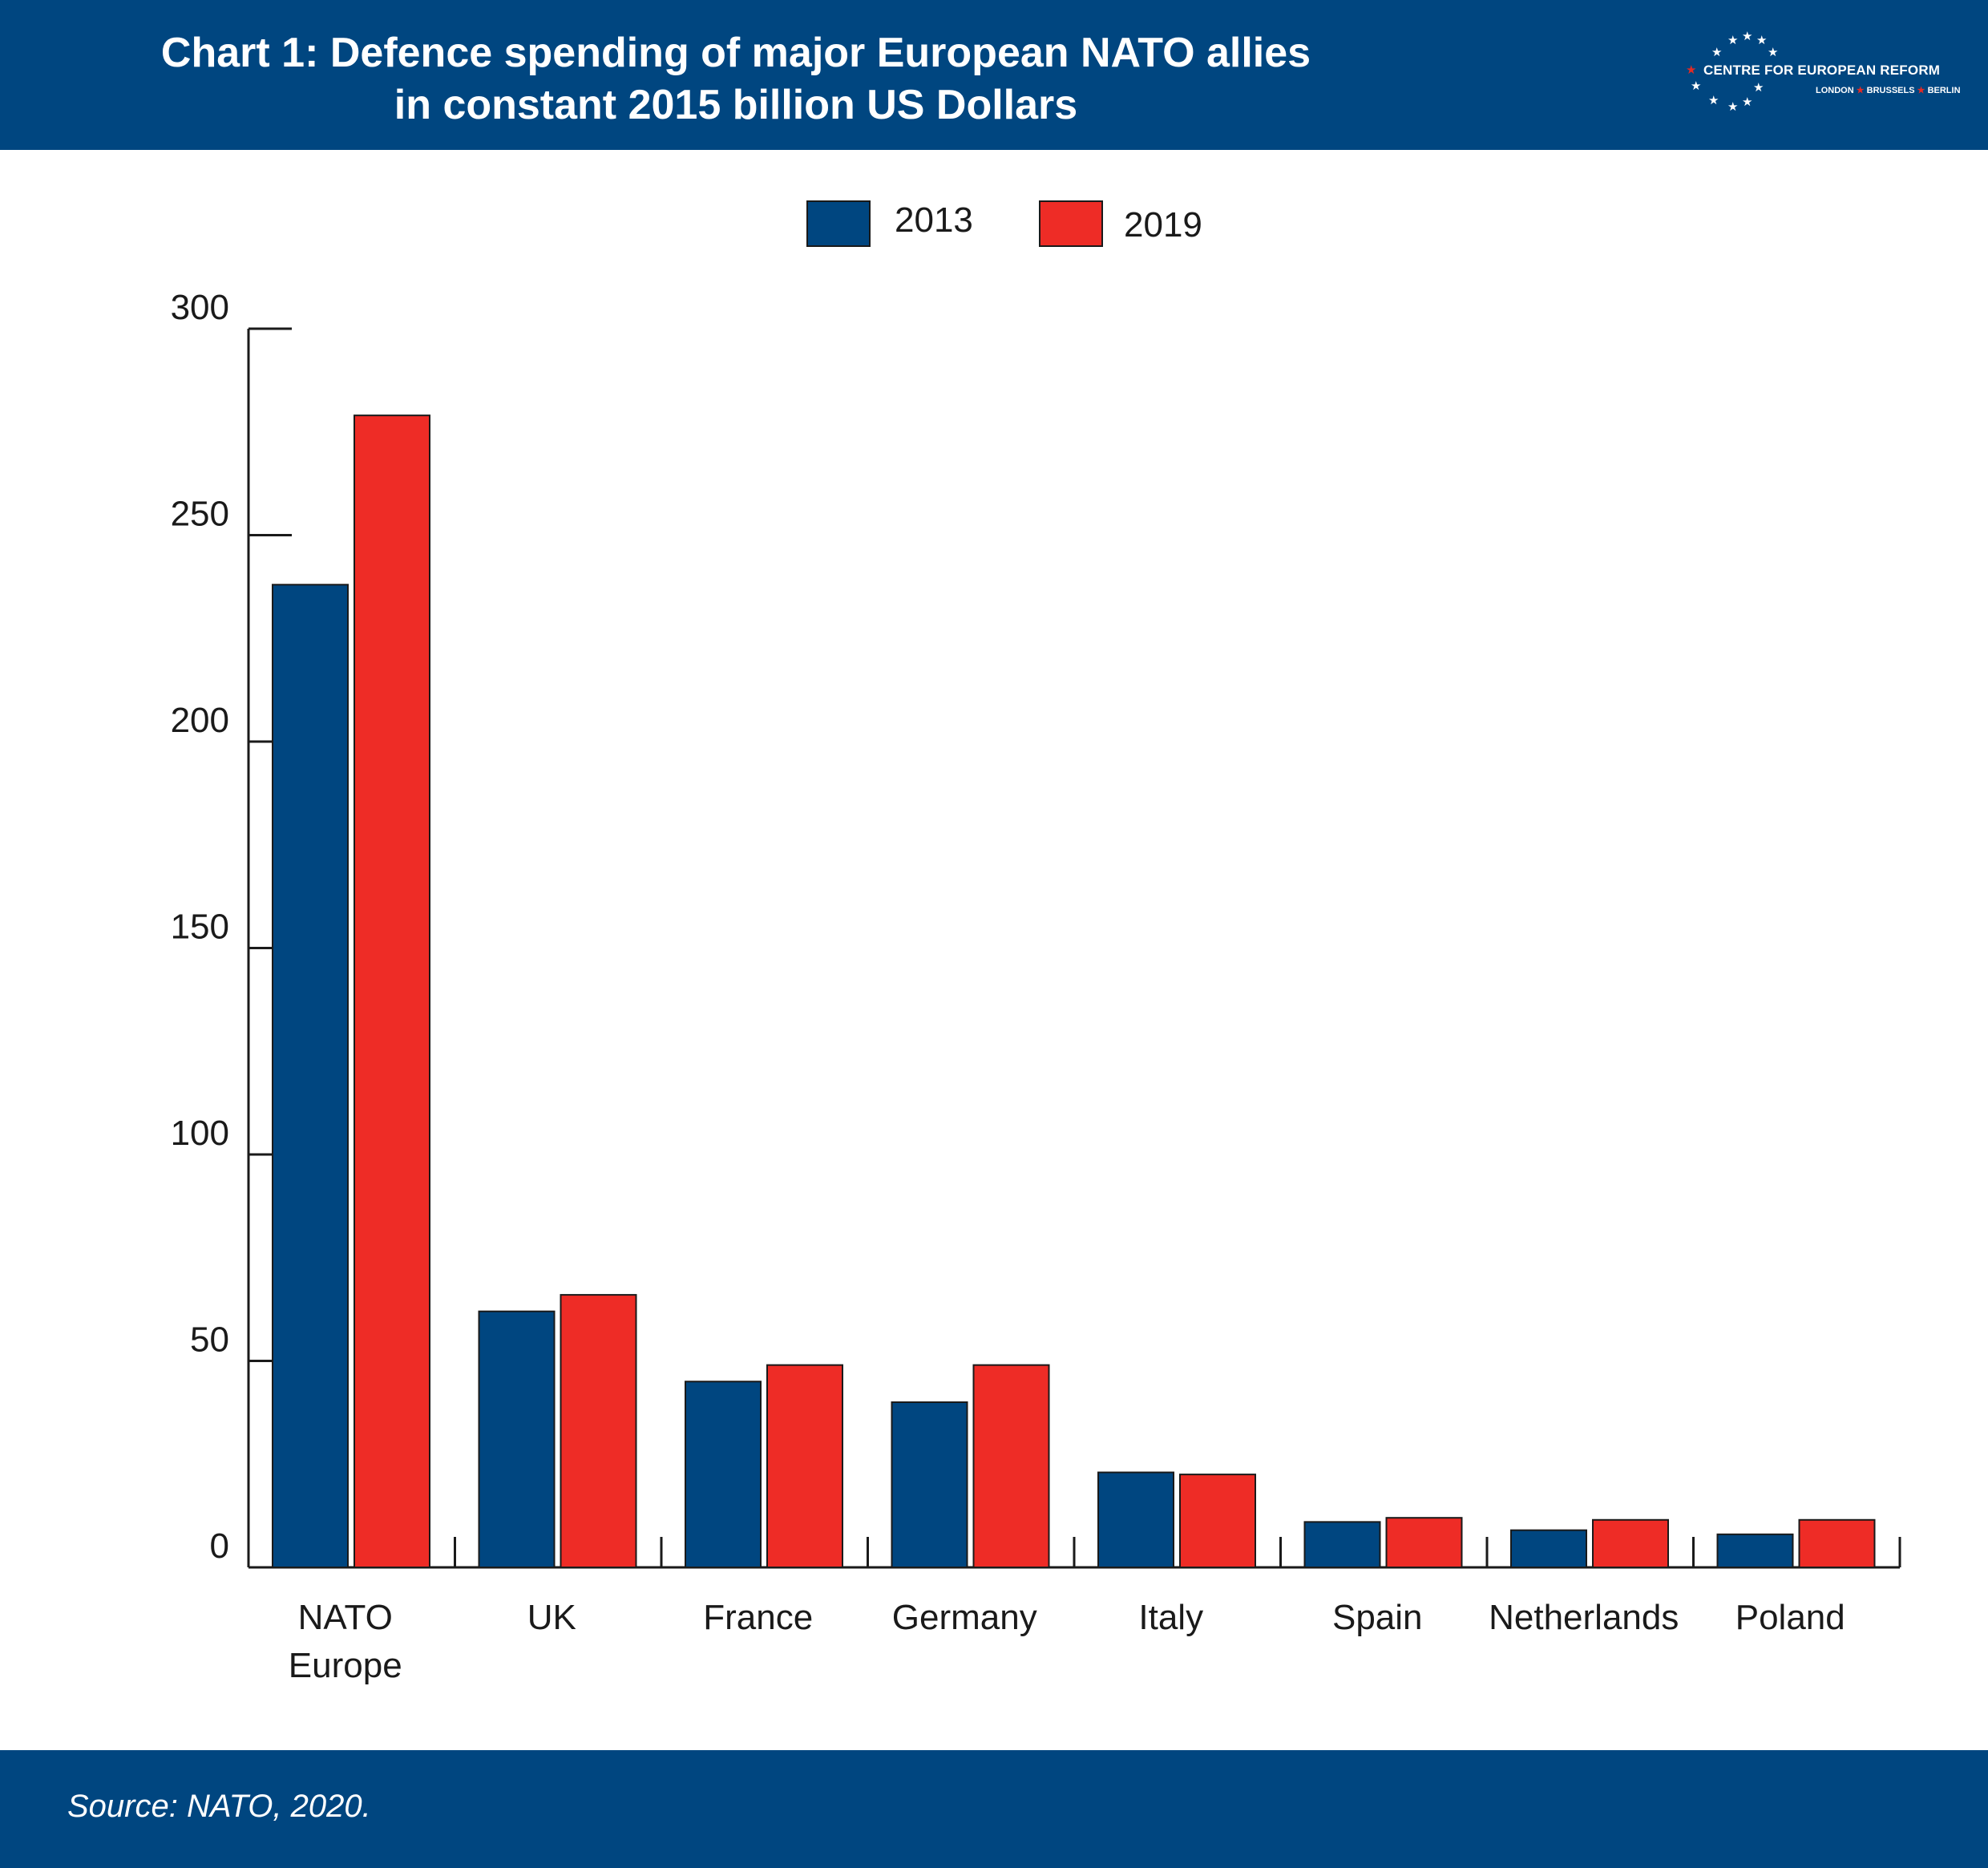  Describe the element at coordinates (219, 1546) in the screenshot. I see `y-tick-label: 0` at that location.